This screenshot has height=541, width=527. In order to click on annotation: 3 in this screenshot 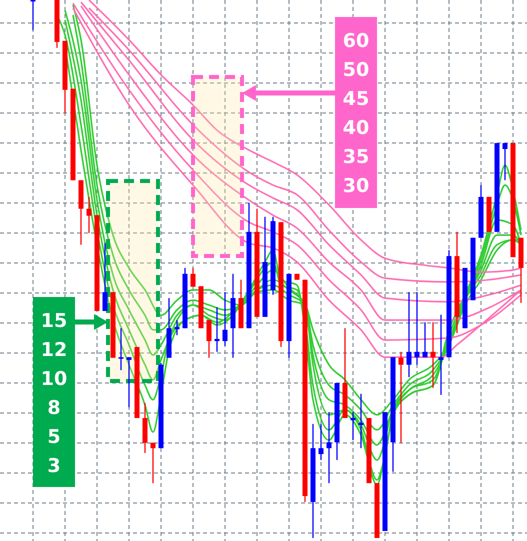, I will do `click(54, 466)`.